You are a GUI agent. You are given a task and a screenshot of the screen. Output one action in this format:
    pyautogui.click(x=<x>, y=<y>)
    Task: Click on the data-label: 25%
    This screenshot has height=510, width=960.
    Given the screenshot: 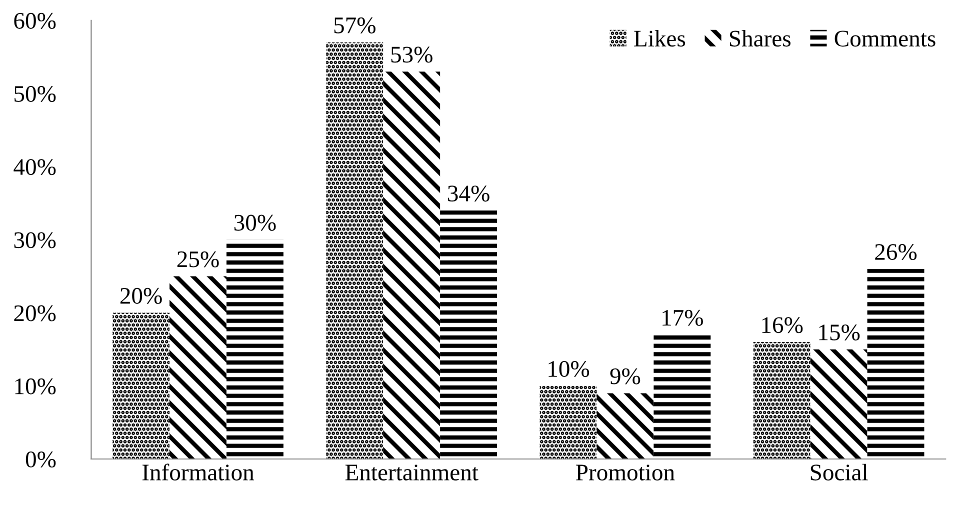 What is the action you would take?
    pyautogui.click(x=198, y=259)
    